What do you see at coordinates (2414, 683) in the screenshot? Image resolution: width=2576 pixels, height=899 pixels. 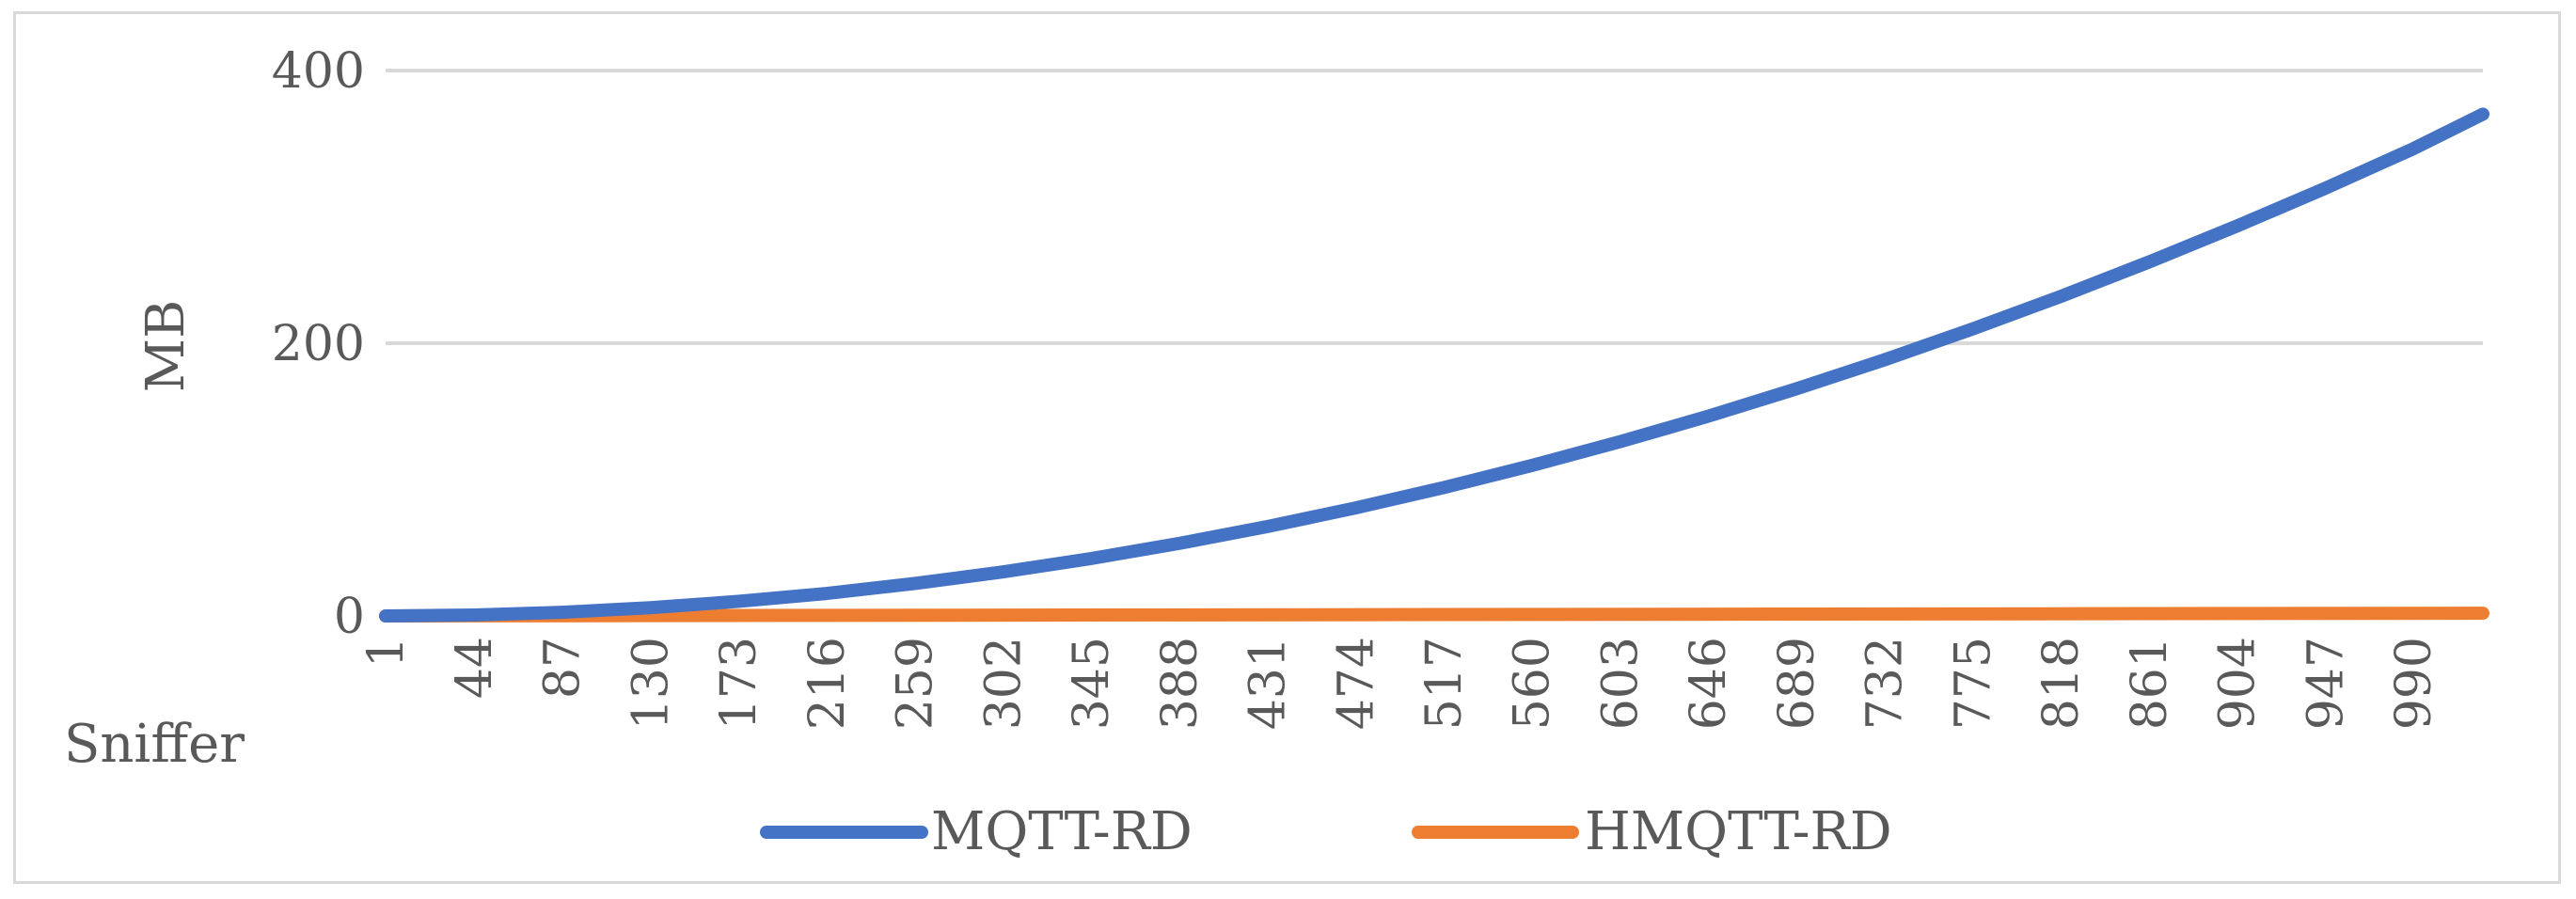 I see `x-tick-label: 990` at bounding box center [2414, 683].